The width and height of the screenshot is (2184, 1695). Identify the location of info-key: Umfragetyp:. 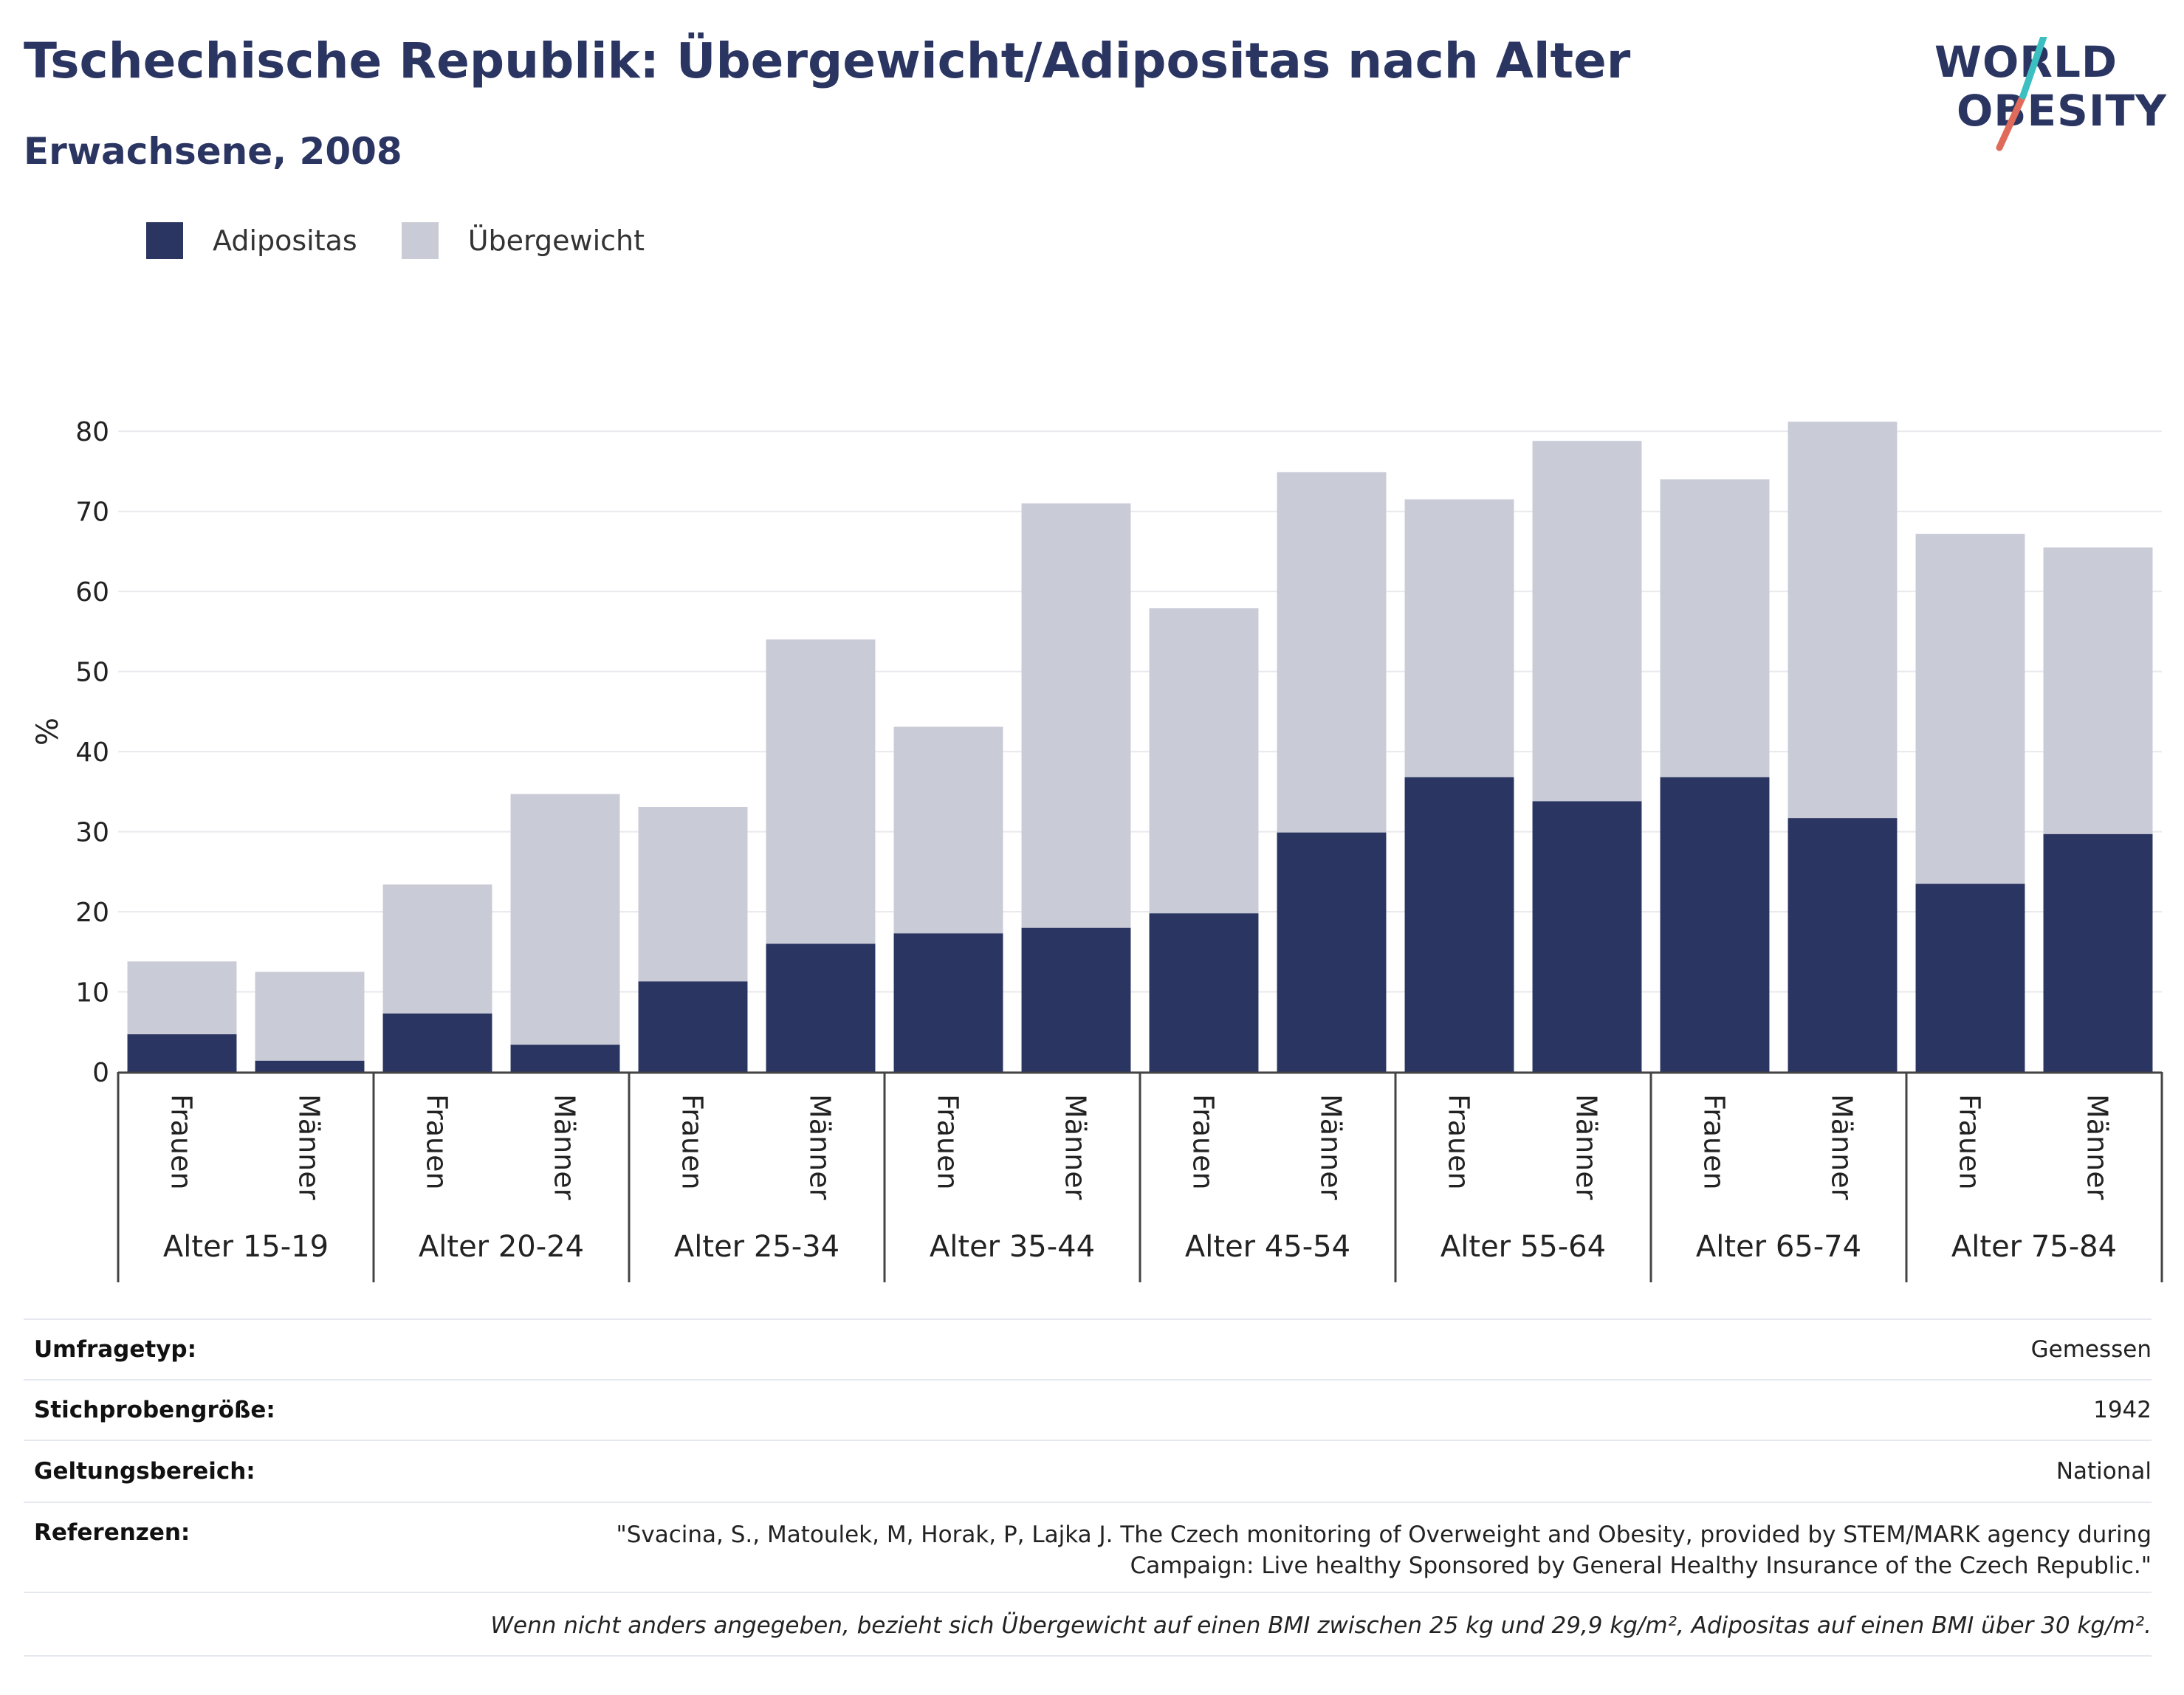
(115, 1349).